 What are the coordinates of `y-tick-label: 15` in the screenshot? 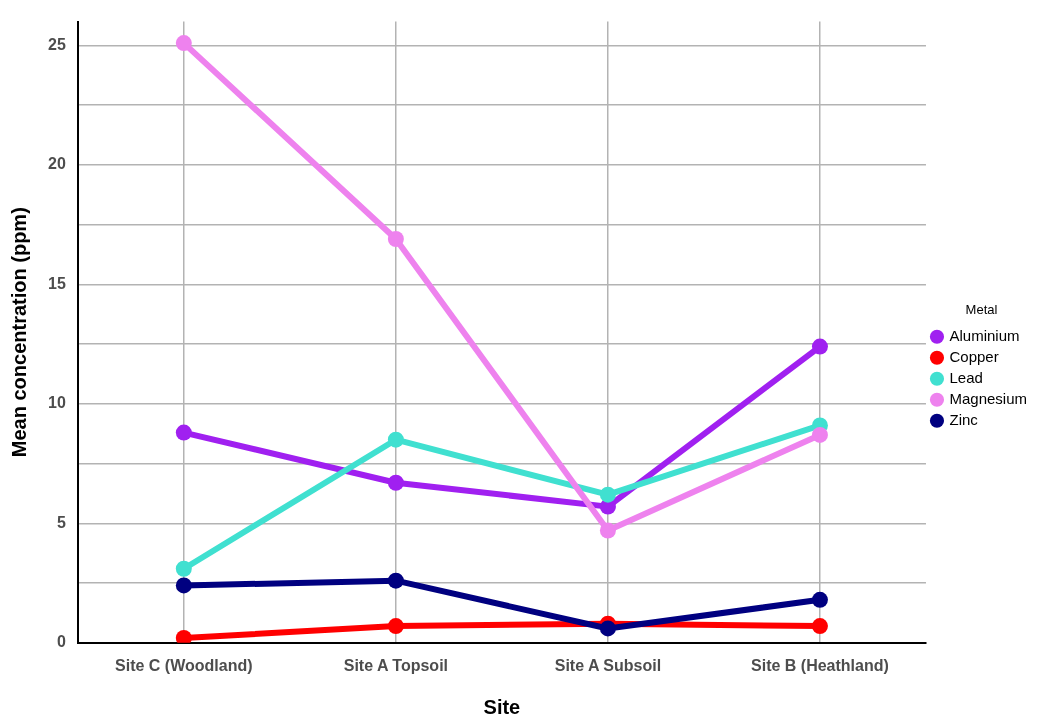 It's located at (57, 283).